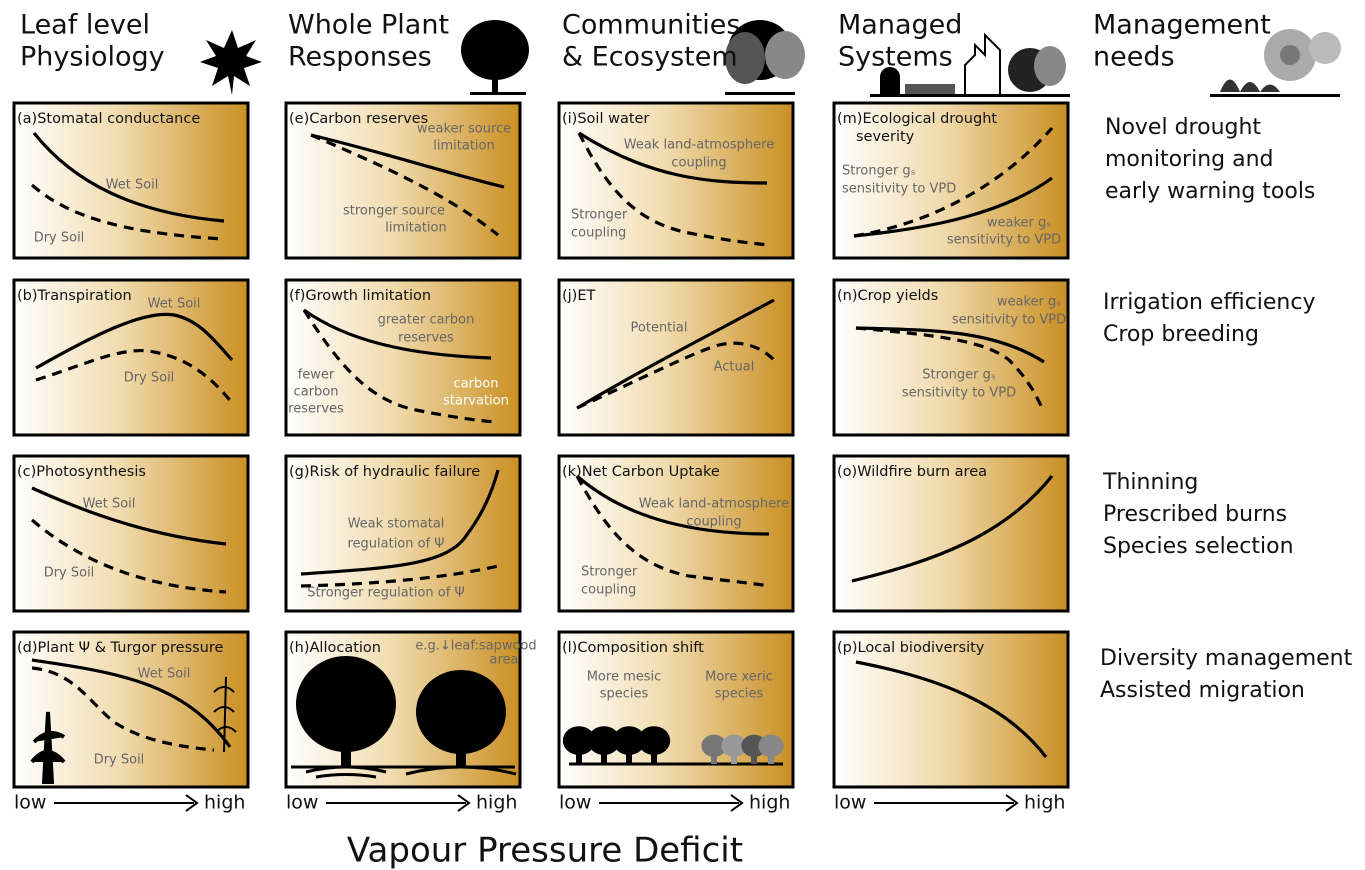 The width and height of the screenshot is (1365, 870). What do you see at coordinates (1209, 302) in the screenshot?
I see `management-need: Irrigation efficiency` at bounding box center [1209, 302].